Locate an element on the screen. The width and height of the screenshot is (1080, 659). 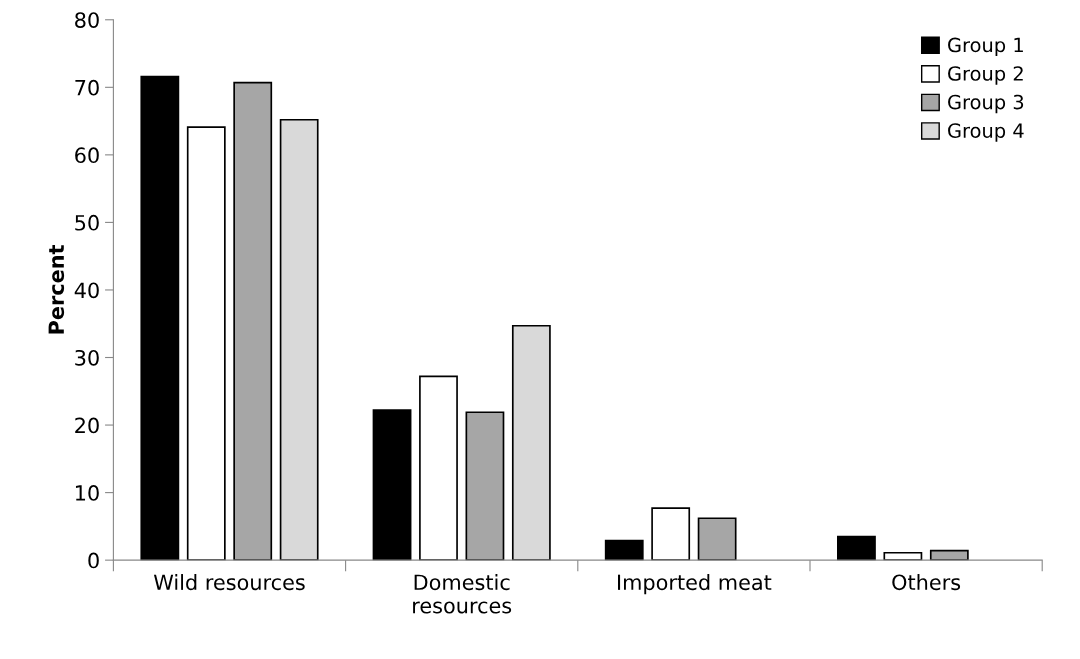
y-tick-label: 80 is located at coordinates (87, 20).